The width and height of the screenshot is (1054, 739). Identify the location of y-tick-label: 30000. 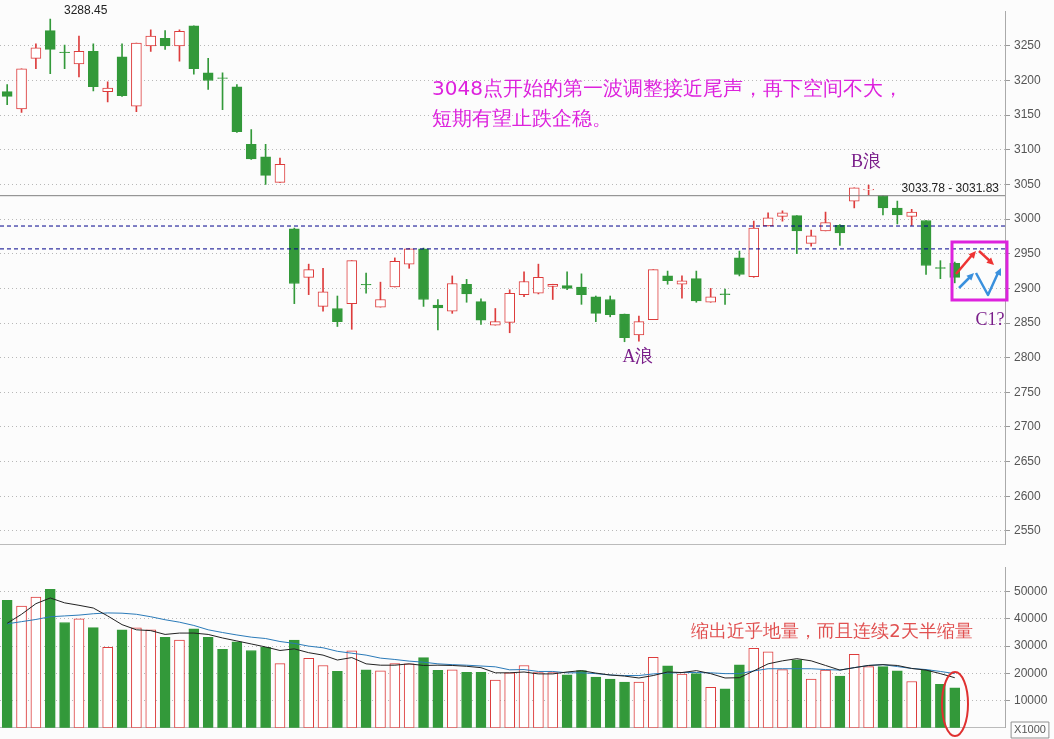
(1031, 645).